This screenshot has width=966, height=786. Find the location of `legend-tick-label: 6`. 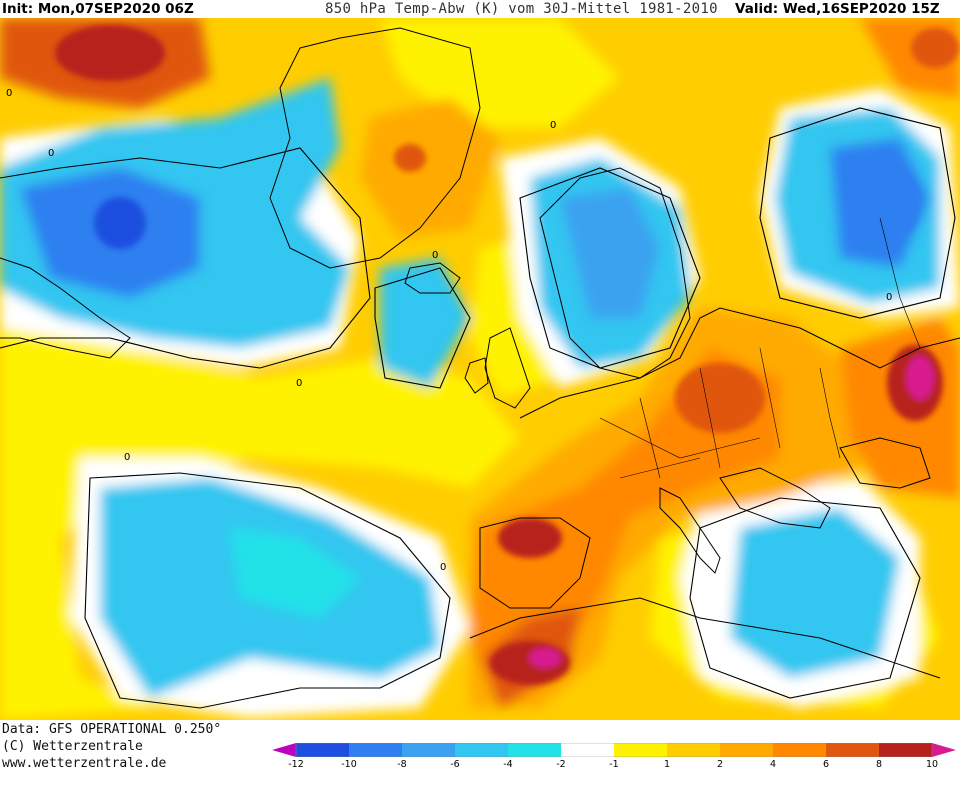

legend-tick-label: 6 is located at coordinates (826, 764).